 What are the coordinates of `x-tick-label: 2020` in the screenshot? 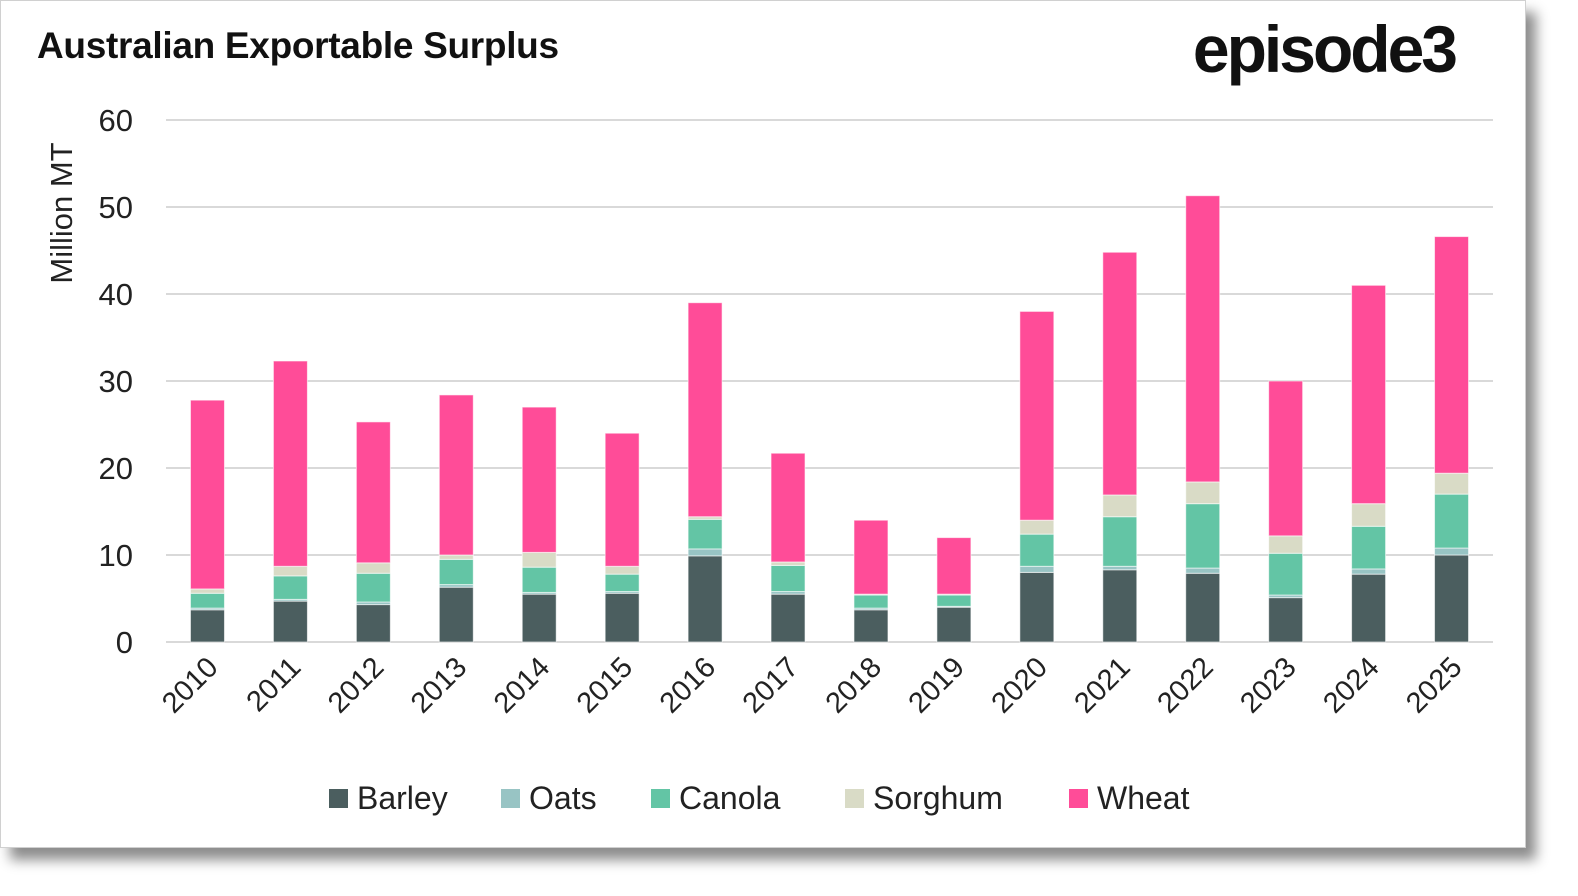 It's located at (1020, 685).